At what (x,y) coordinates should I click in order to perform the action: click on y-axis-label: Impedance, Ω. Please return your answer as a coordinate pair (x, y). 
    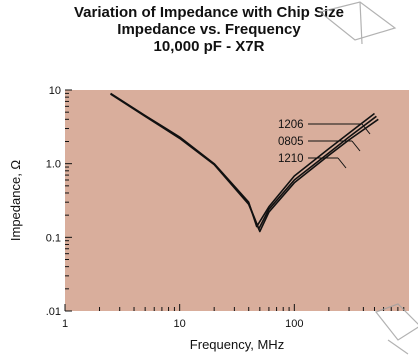
    Looking at the image, I should click on (15, 201).